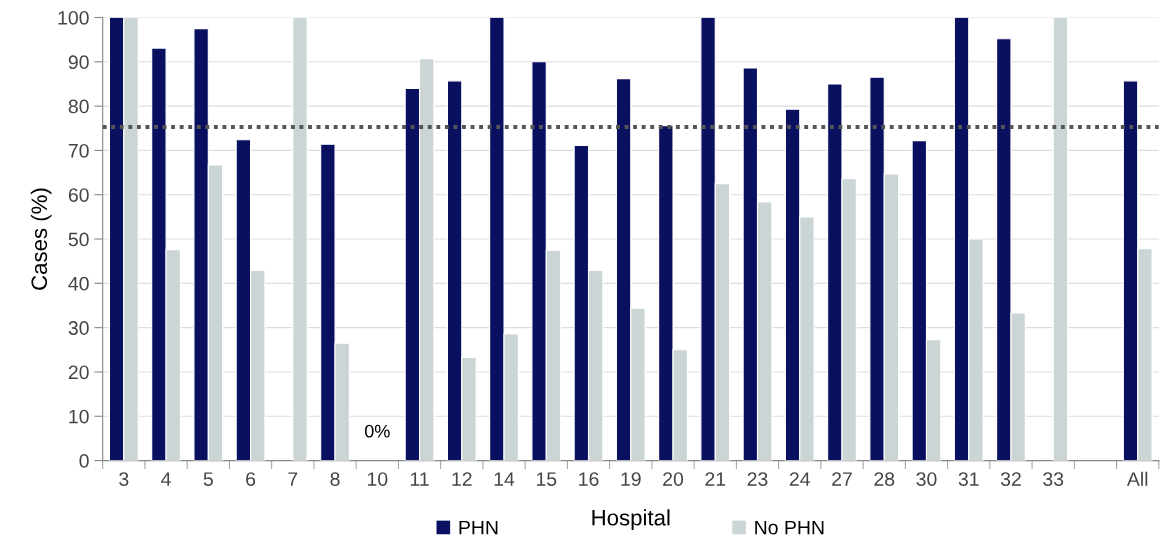 This screenshot has height=547, width=1167. I want to click on x-tick-label: 28, so click(884, 479).